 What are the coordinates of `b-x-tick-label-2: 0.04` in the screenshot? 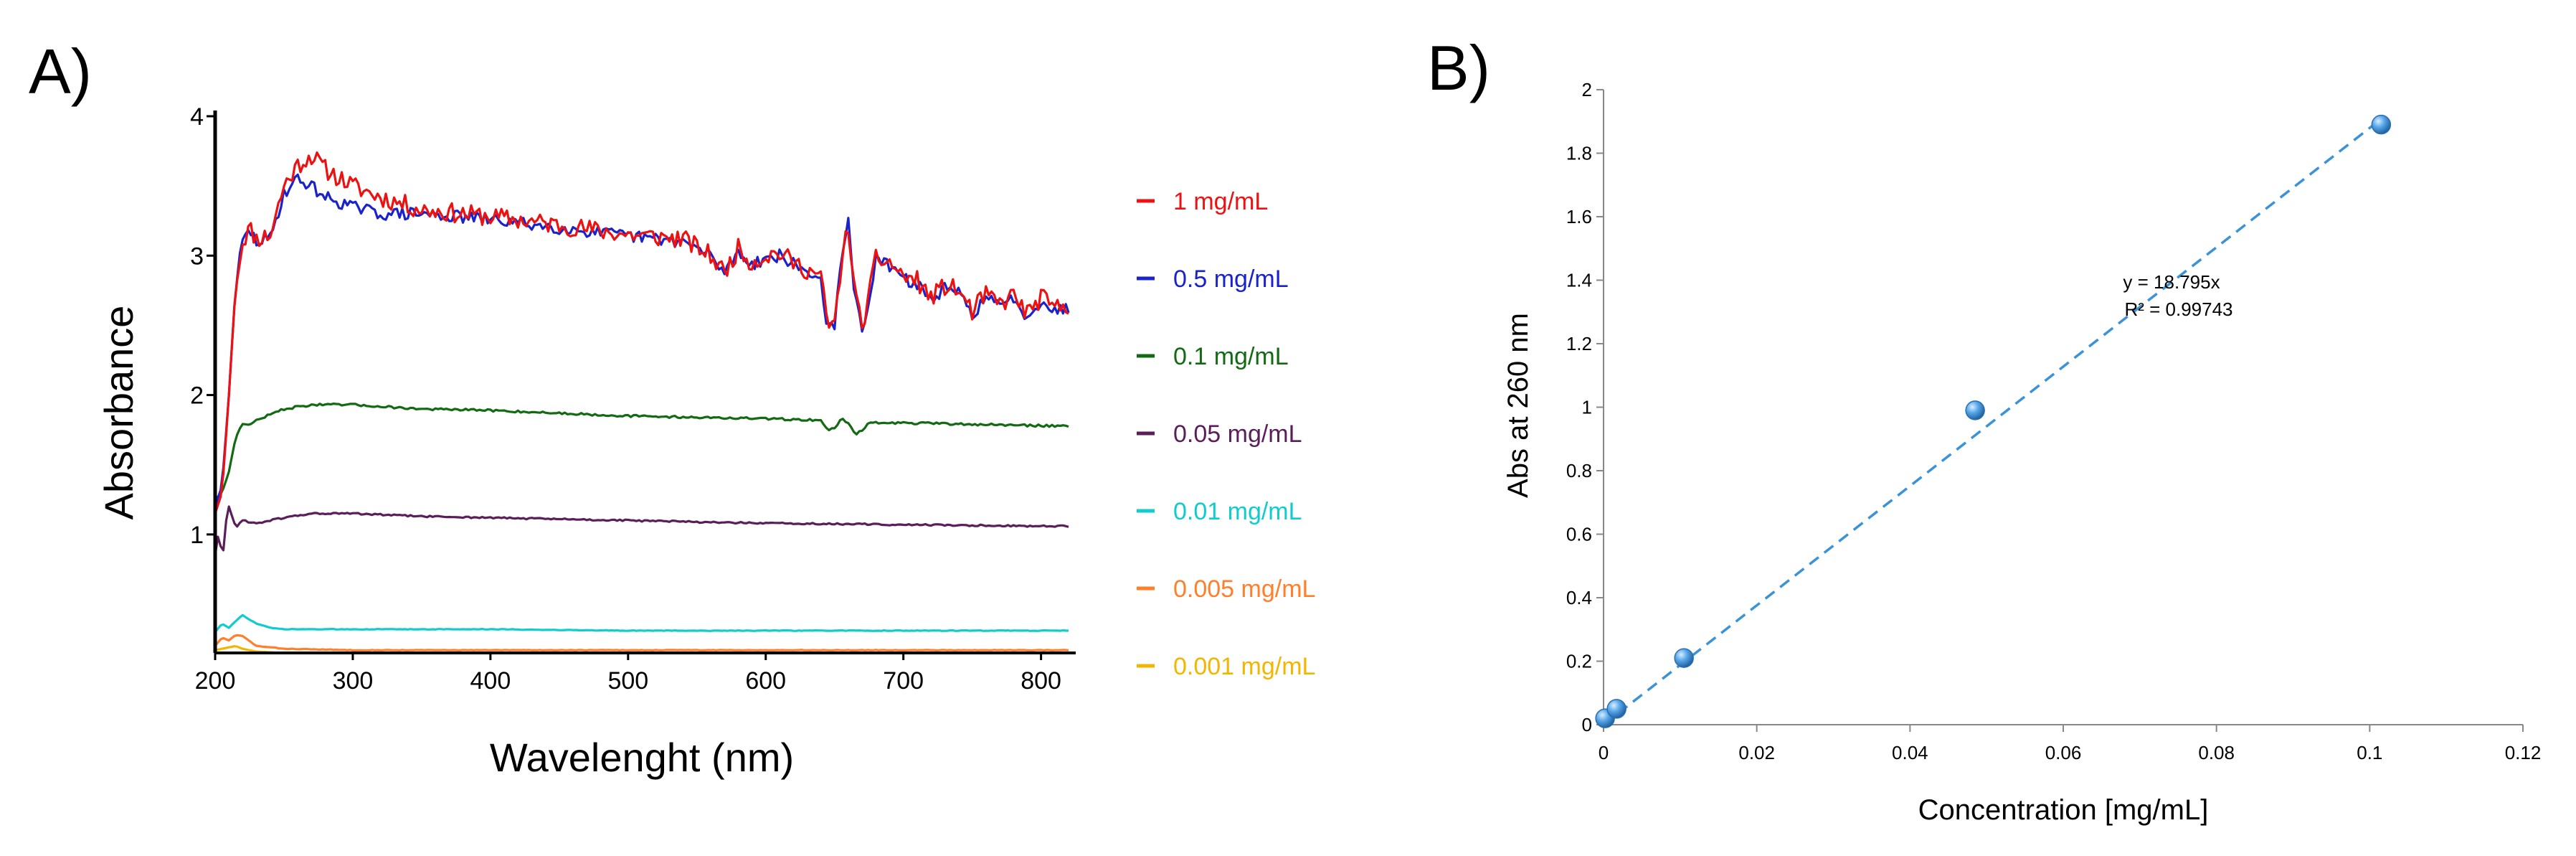 It's located at (1910, 752).